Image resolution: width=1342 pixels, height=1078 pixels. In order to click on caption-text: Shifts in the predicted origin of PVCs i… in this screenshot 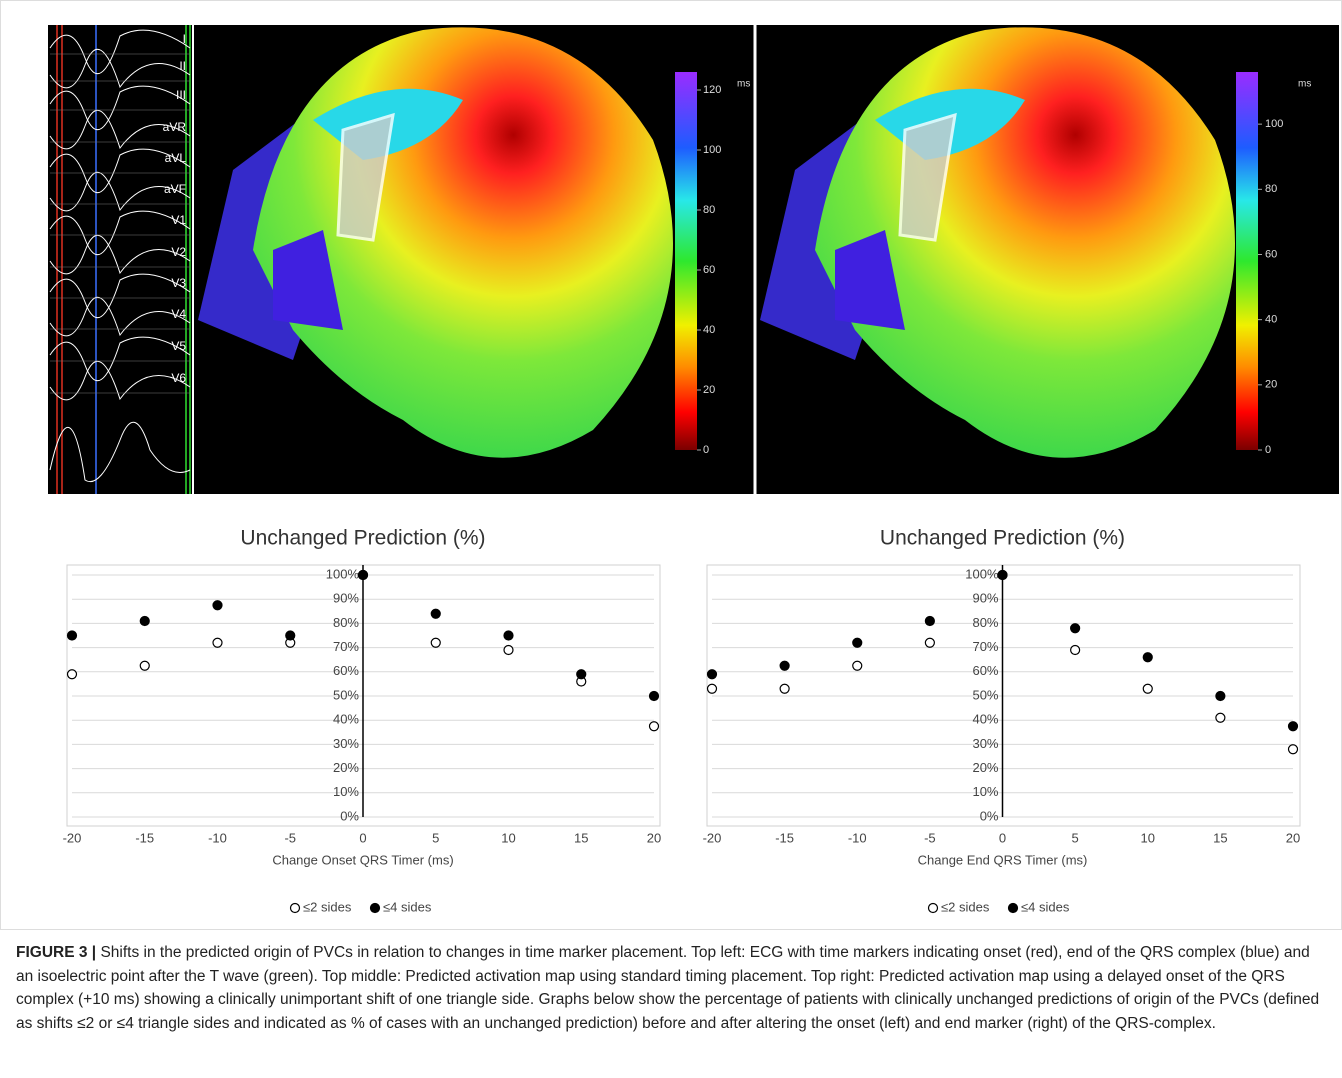, I will do `click(668, 988)`.